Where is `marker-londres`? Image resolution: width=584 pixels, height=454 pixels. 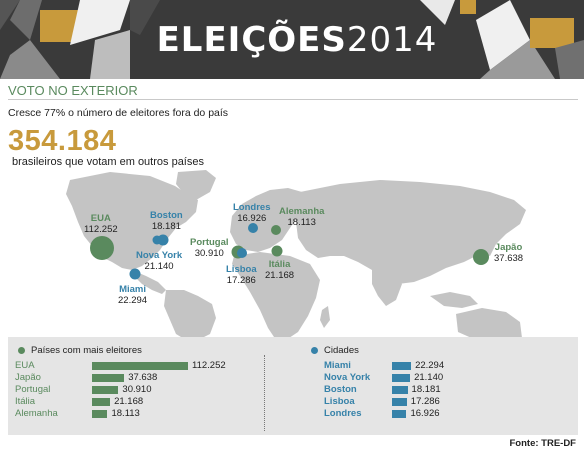
marker-londres is located at coordinates (253, 228).